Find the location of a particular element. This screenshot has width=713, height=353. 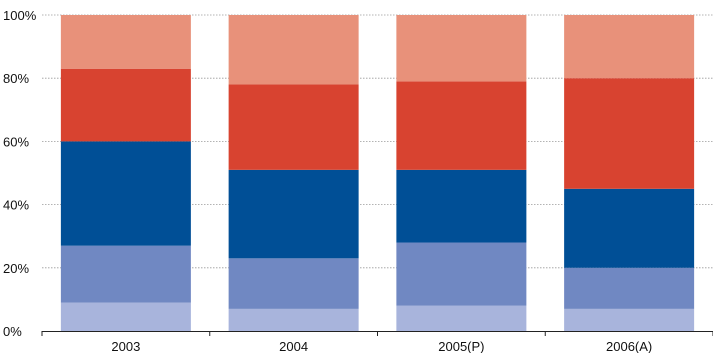

axes is located at coordinates (377, 333).